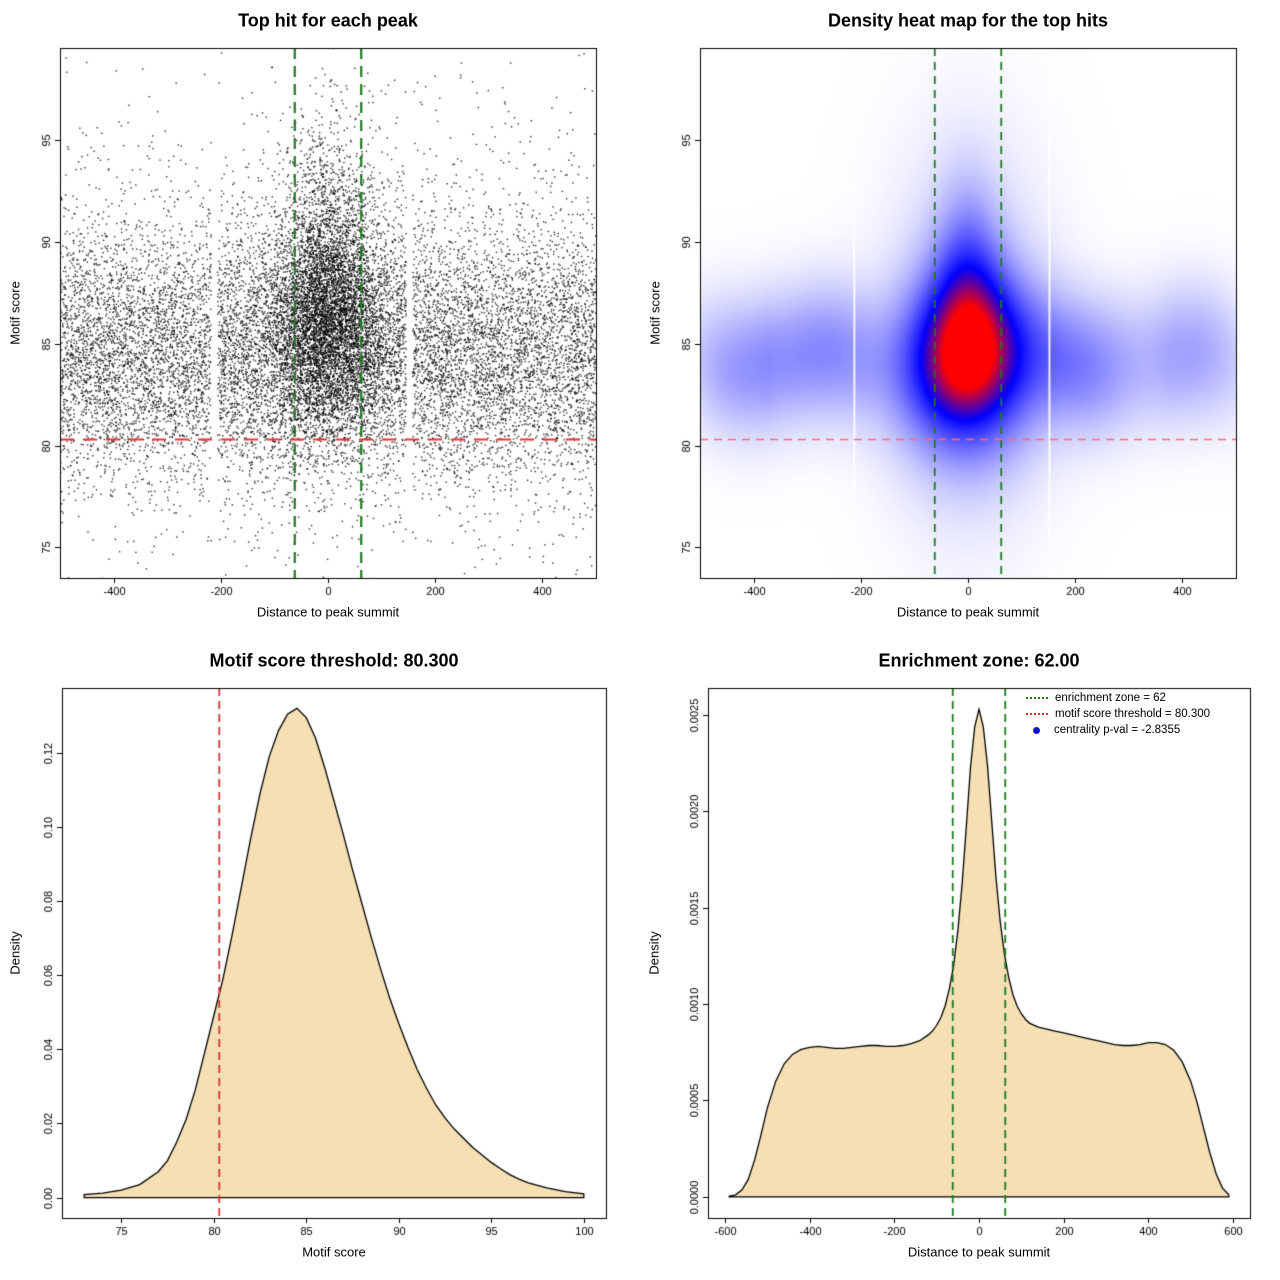 The height and width of the screenshot is (1280, 1280). I want to click on x-axis-label-heatmap: Distance to peak summit, so click(968, 612).